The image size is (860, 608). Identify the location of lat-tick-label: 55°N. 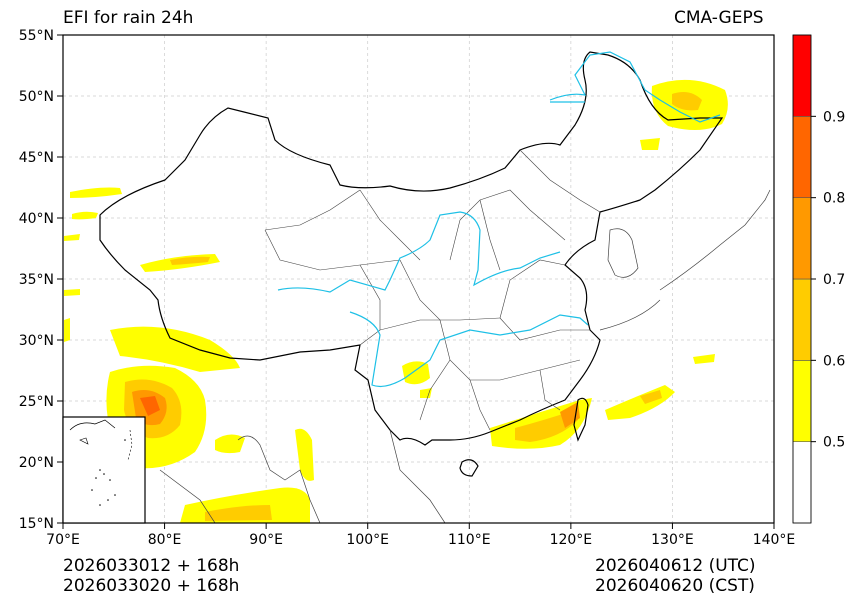
(36, 36).